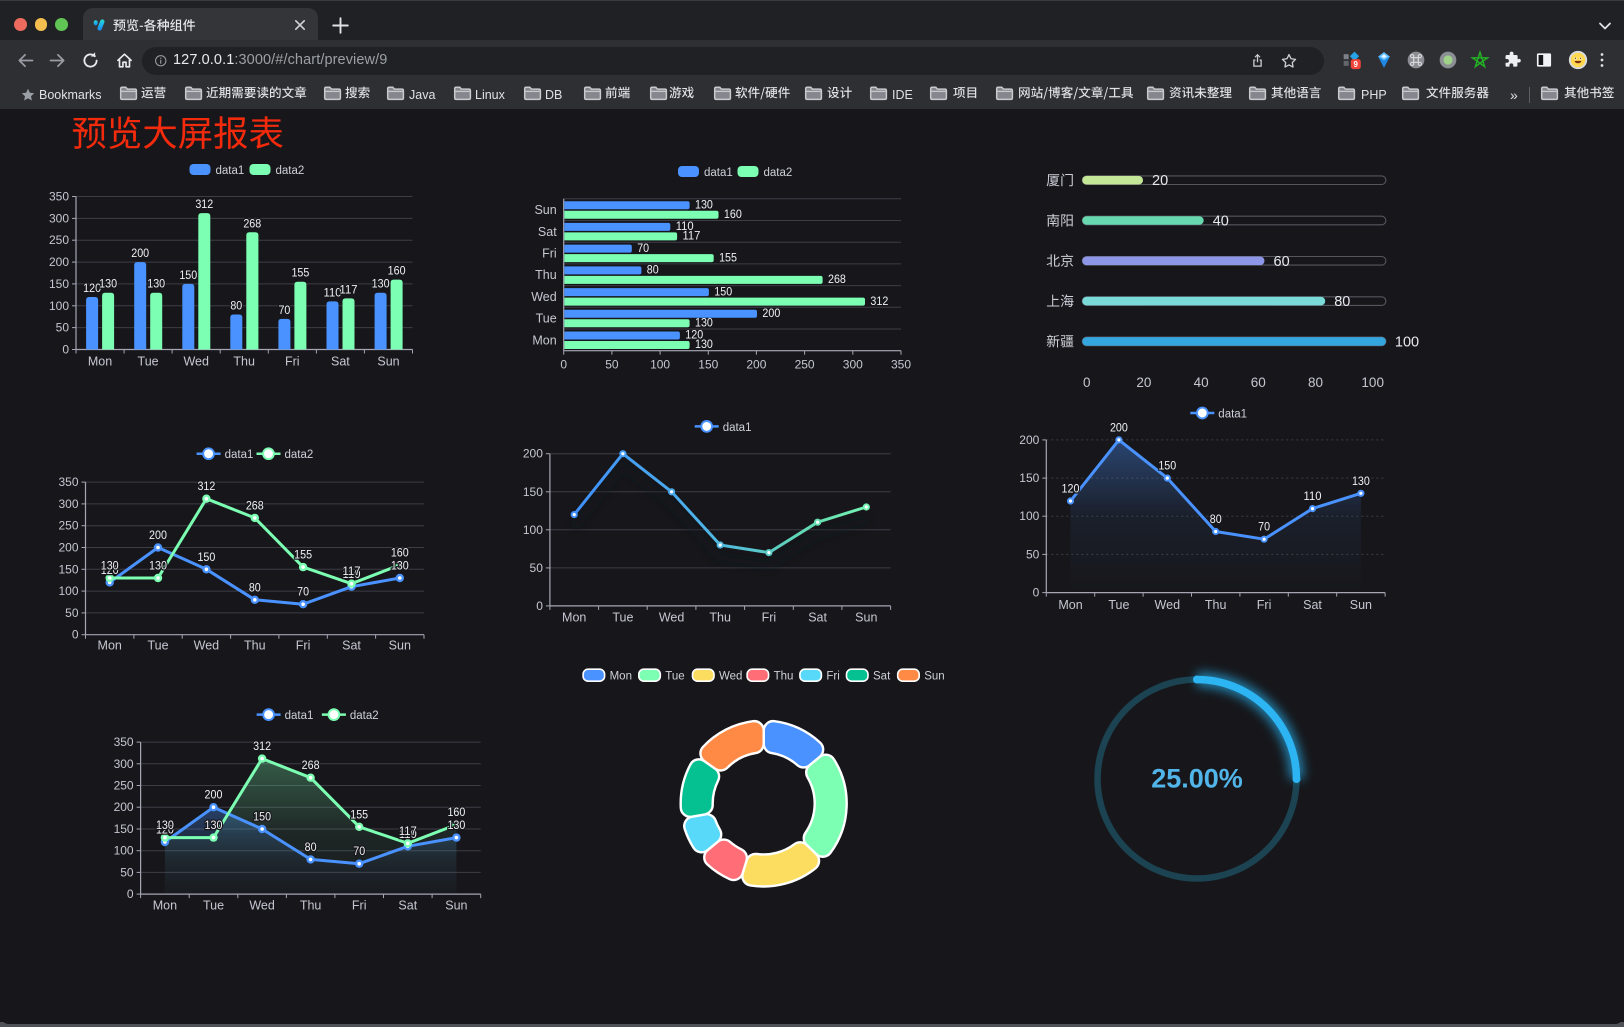 This screenshot has width=1624, height=1027. What do you see at coordinates (127, 872) in the screenshot?
I see `svg-text: 50` at bounding box center [127, 872].